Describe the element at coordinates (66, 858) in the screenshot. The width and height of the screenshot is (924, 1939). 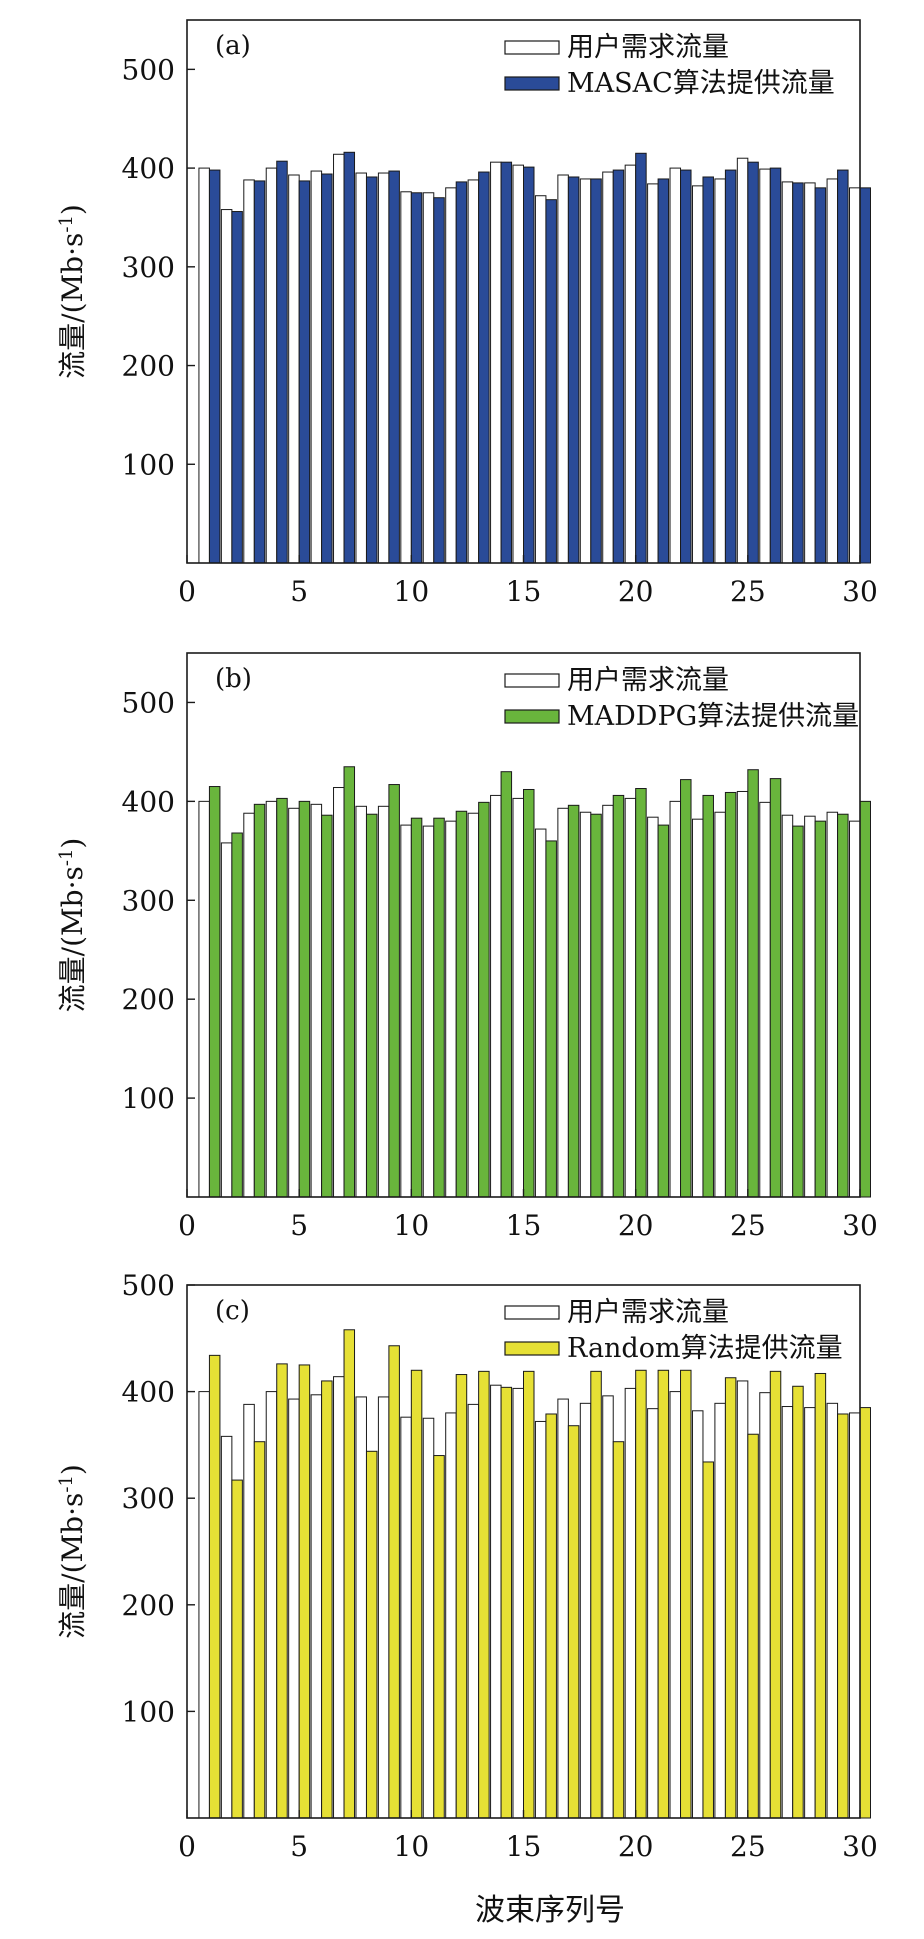
I see `y-axis-label-superscript: -1` at that location.